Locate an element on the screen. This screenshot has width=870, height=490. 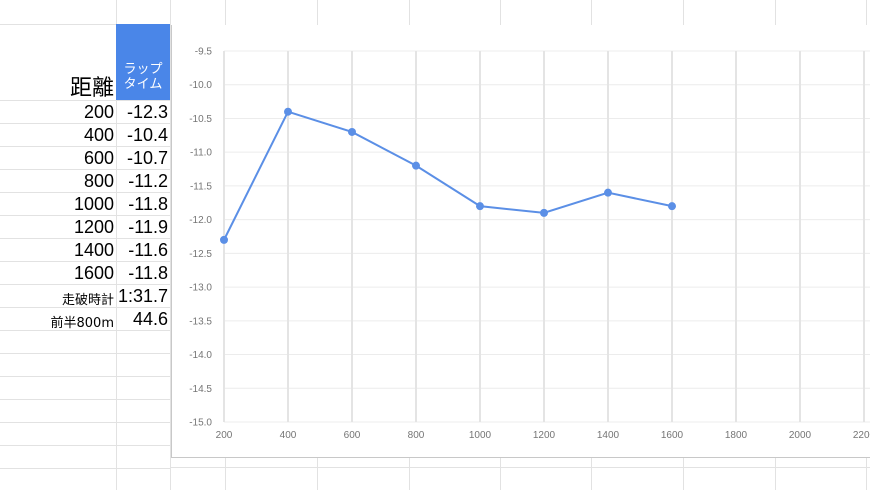
distance-cell: 400 is located at coordinates (98, 135).